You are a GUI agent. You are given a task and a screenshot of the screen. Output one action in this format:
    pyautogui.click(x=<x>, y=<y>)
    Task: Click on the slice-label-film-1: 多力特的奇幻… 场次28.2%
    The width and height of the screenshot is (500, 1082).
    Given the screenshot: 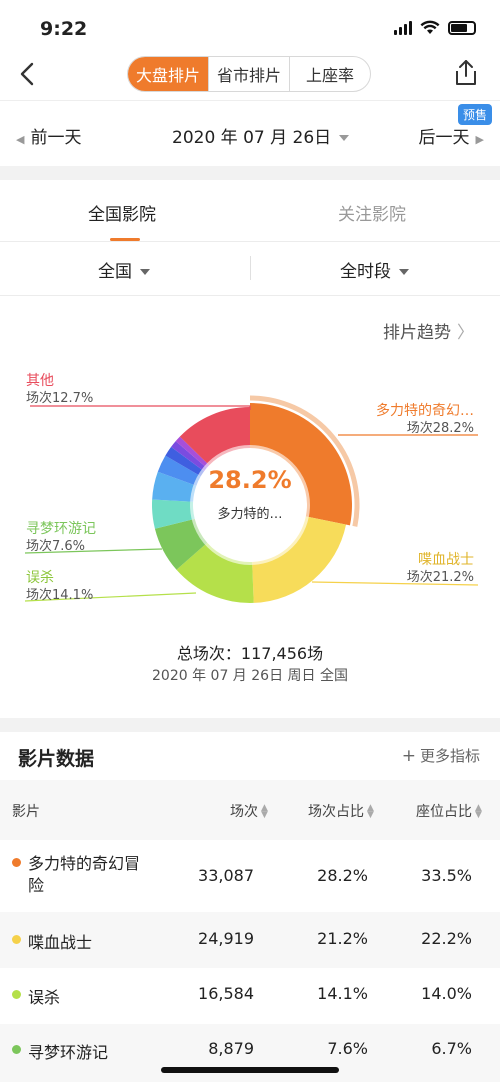 What is the action you would take?
    pyautogui.click(x=425, y=420)
    